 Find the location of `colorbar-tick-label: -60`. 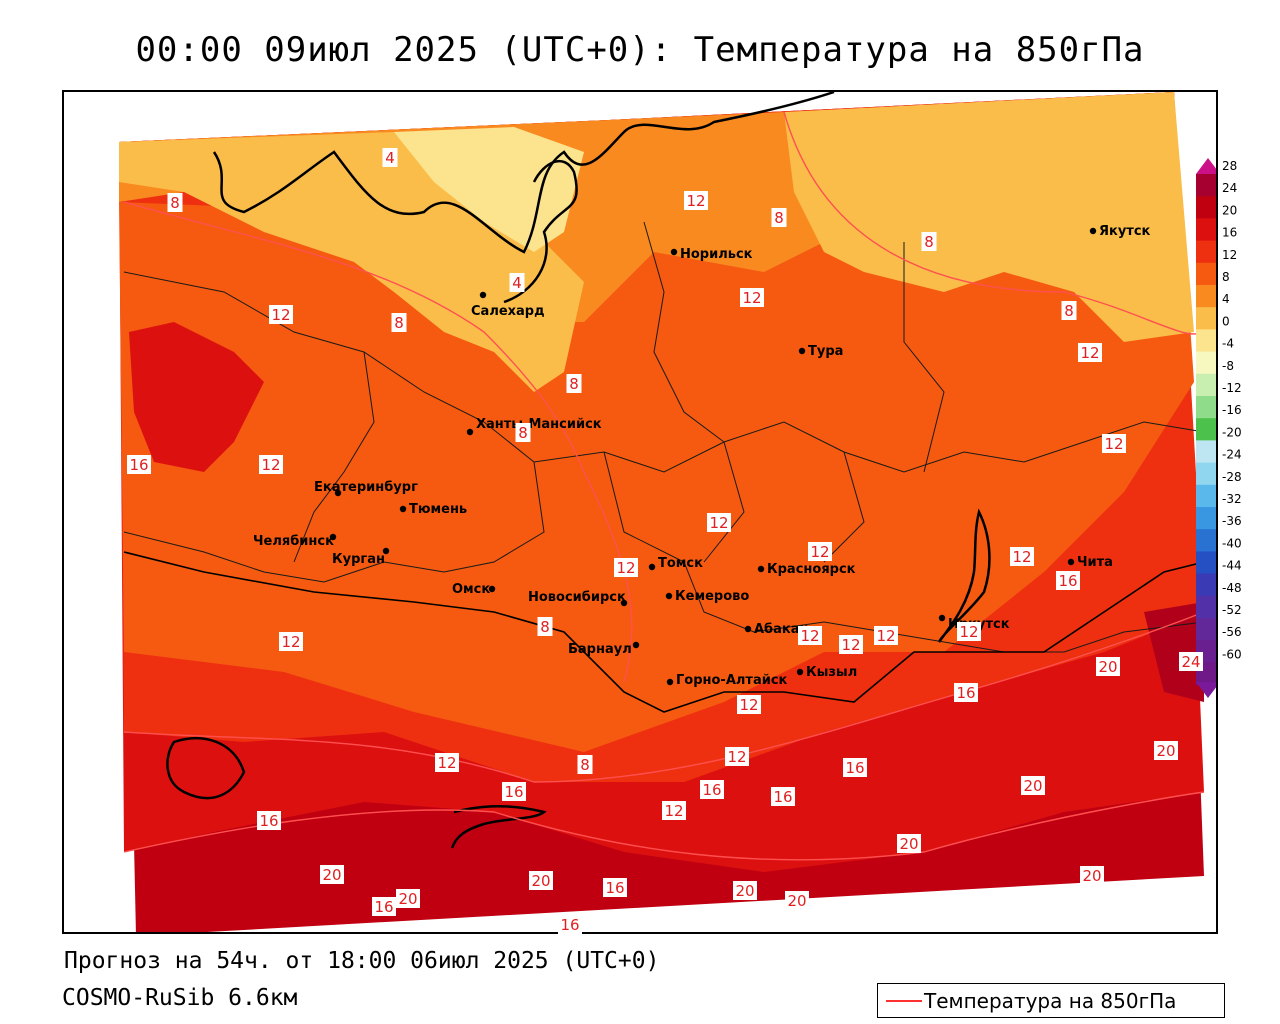

colorbar-tick-label: -60 is located at coordinates (1232, 654).